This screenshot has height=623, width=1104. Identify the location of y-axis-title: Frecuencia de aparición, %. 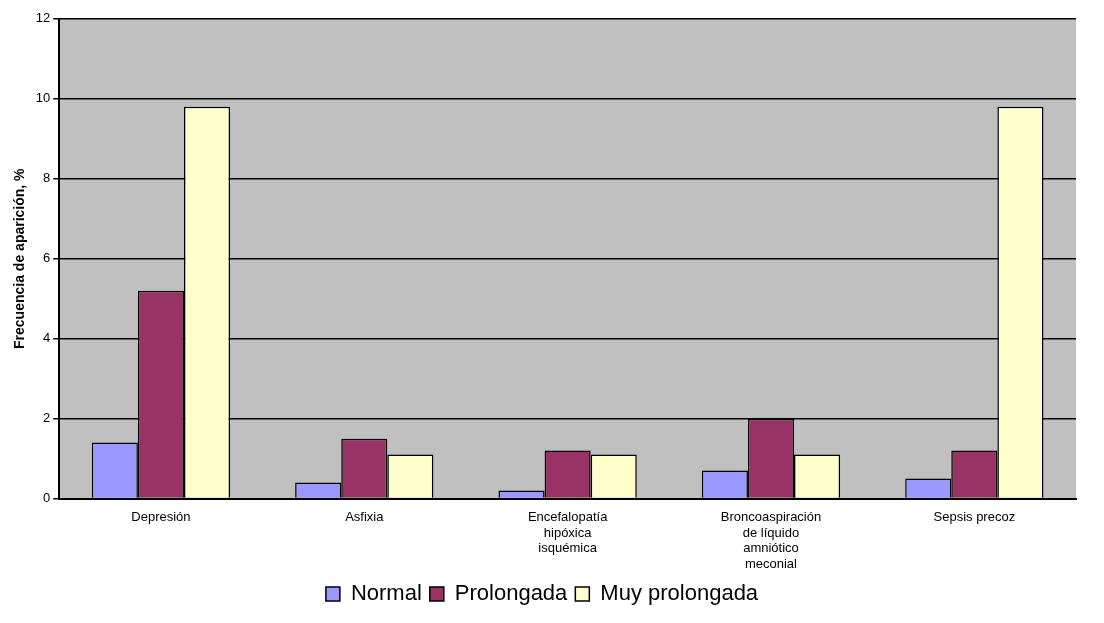
(19, 258).